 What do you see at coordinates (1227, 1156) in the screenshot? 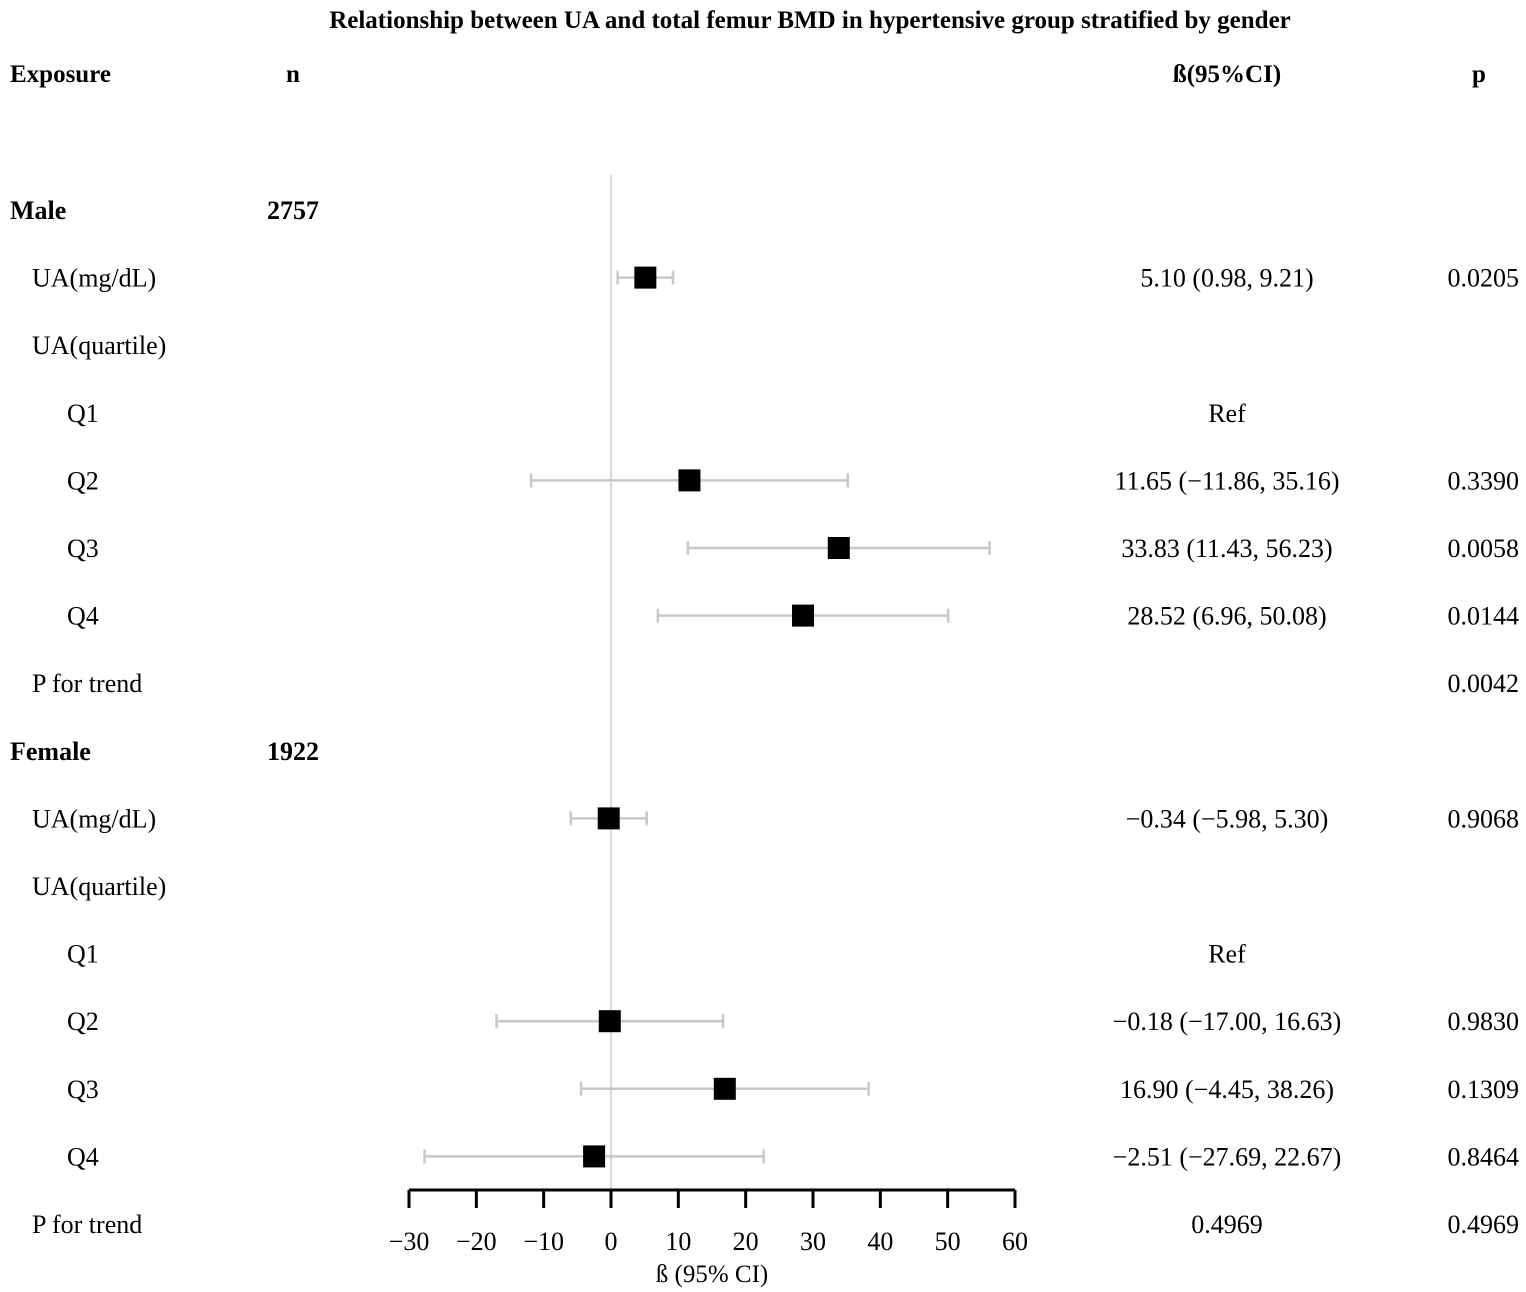
I see `row-beta-ci: −2.51 (−27.69, 22.67)` at bounding box center [1227, 1156].